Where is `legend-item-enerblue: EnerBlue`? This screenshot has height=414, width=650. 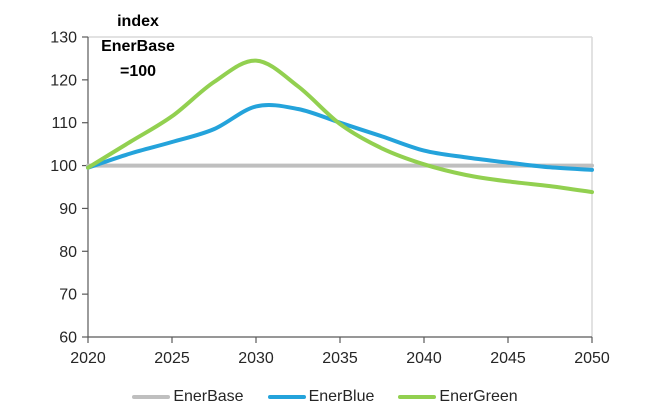 legend-item-enerblue: EnerBlue is located at coordinates (321, 397).